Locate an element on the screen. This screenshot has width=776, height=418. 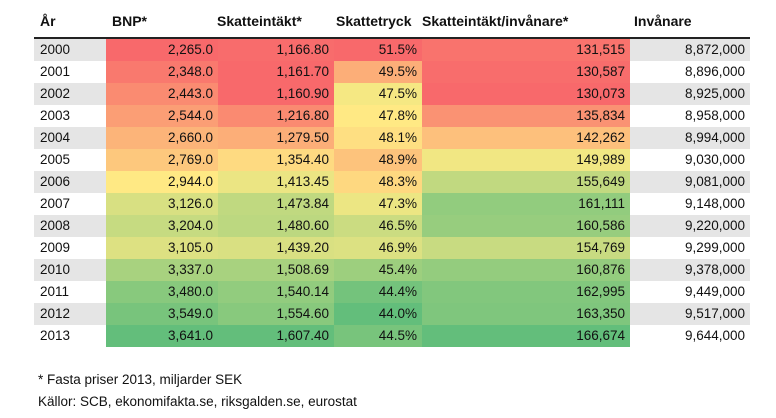
cell-skatt: 1,216.80 is located at coordinates (276, 116).